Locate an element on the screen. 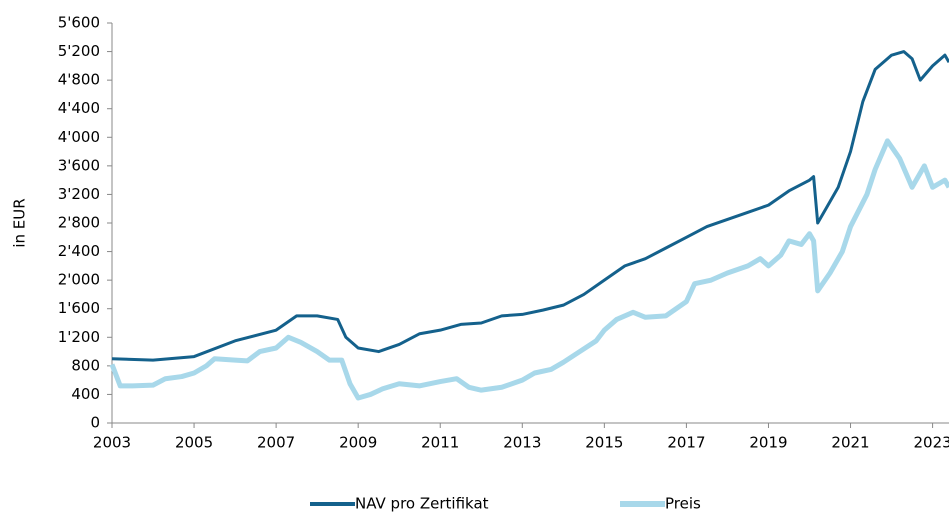  y-tick-label: 2'800 is located at coordinates (79, 223).